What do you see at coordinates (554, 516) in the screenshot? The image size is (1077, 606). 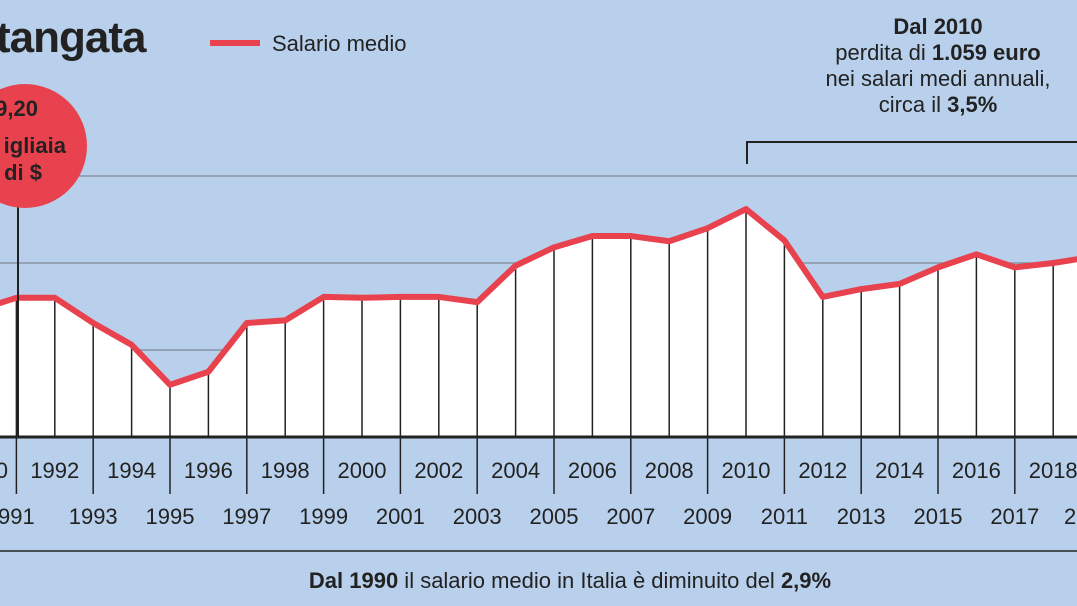 I see `x-tick-label: 2005` at bounding box center [554, 516].